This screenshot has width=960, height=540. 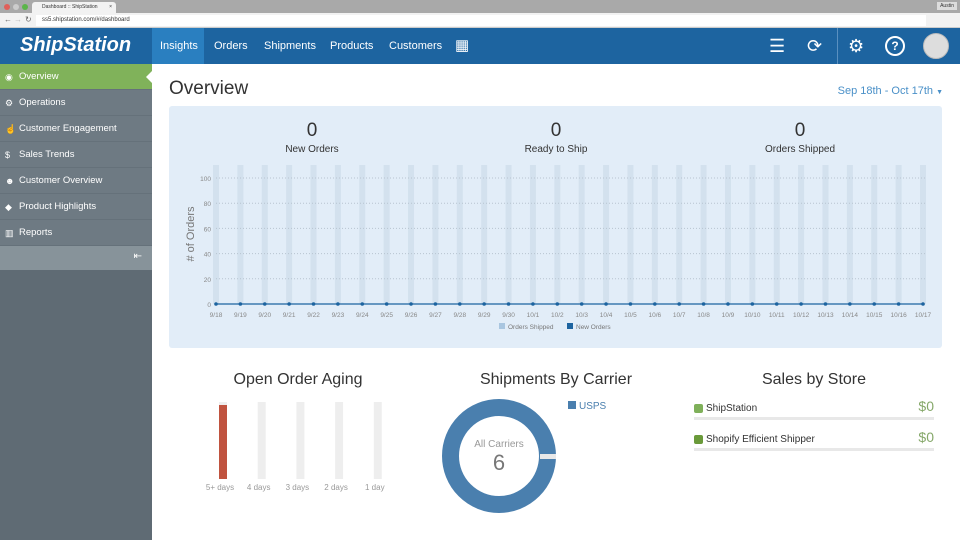 What do you see at coordinates (593, 406) in the screenshot?
I see `legend-usps: USPS` at bounding box center [593, 406].